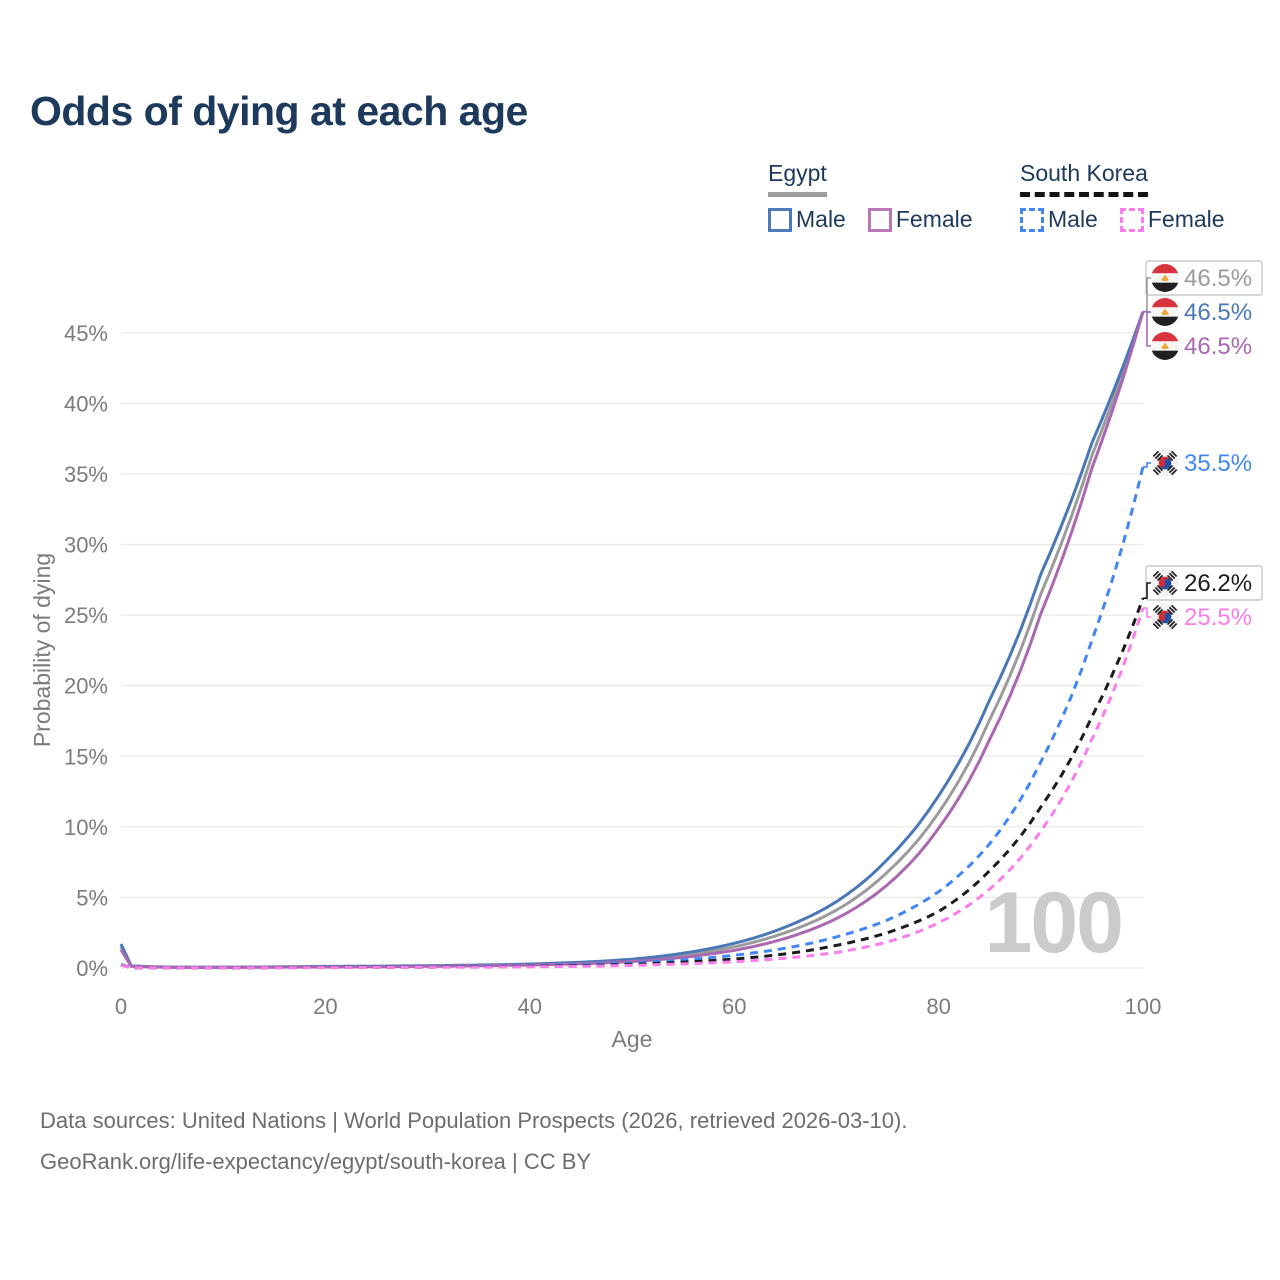 Image resolution: width=1280 pixels, height=1280 pixels. Describe the element at coordinates (325, 1006) in the screenshot. I see `x-tick-20: 20` at that location.